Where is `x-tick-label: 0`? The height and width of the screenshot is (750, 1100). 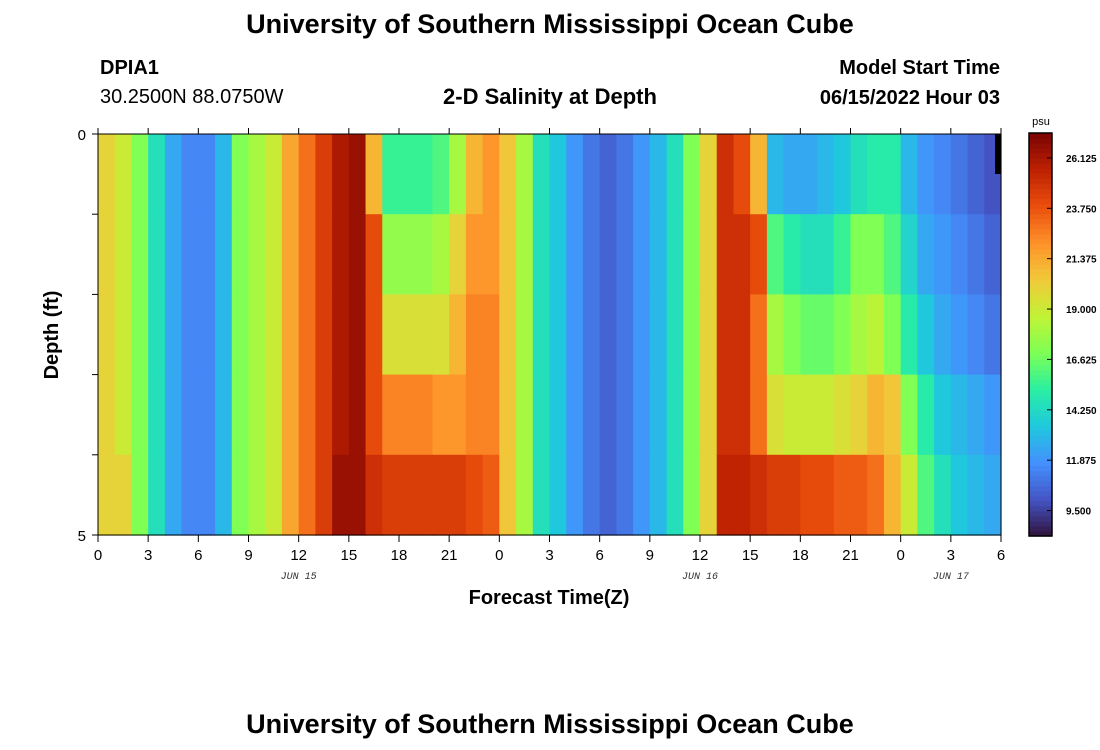 x-tick-label: 0 is located at coordinates (499, 555).